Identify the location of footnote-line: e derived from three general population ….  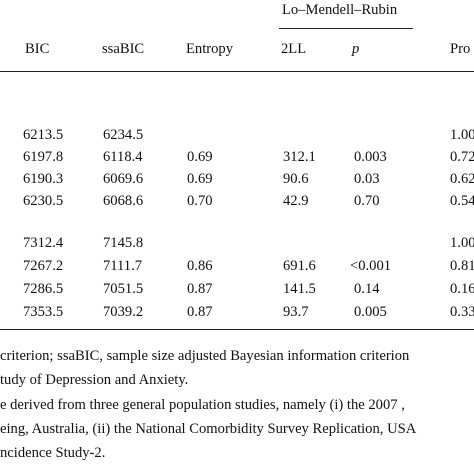
(202, 405).